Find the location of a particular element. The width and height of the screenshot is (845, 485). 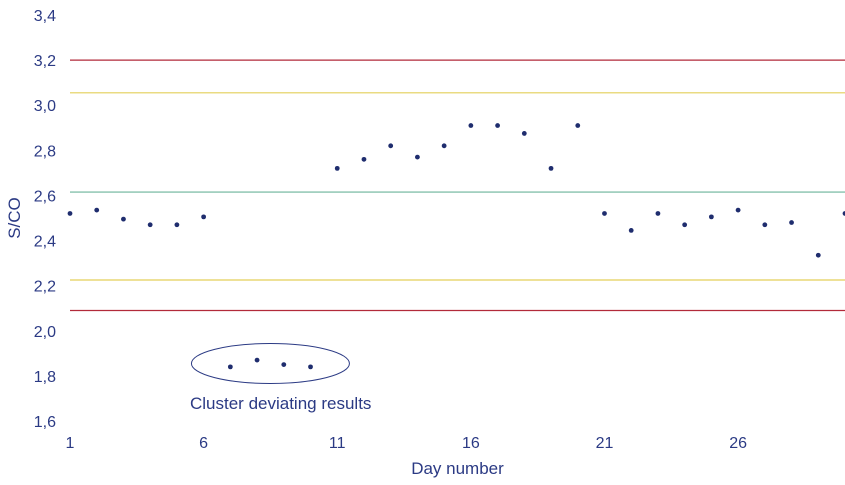

y-tick-label: 2,4 is located at coordinates (45, 242).